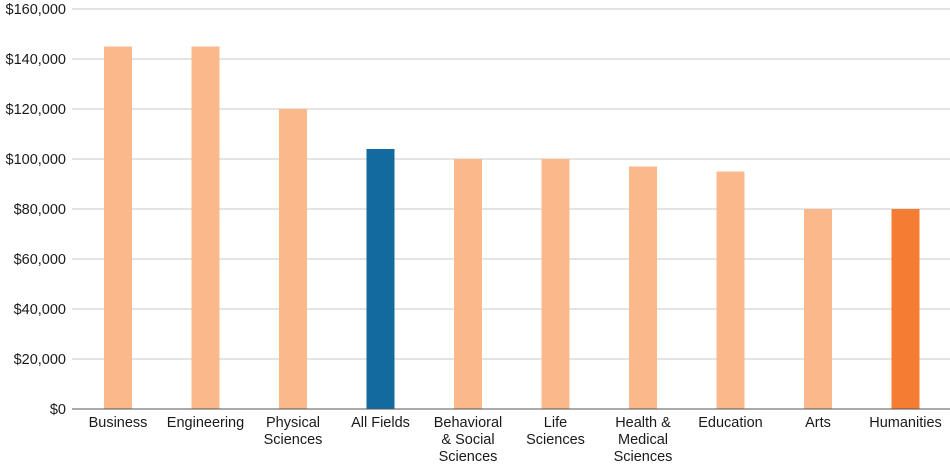 This screenshot has width=950, height=470. Describe the element at coordinates (205, 227) in the screenshot. I see `bar-engineering` at that location.